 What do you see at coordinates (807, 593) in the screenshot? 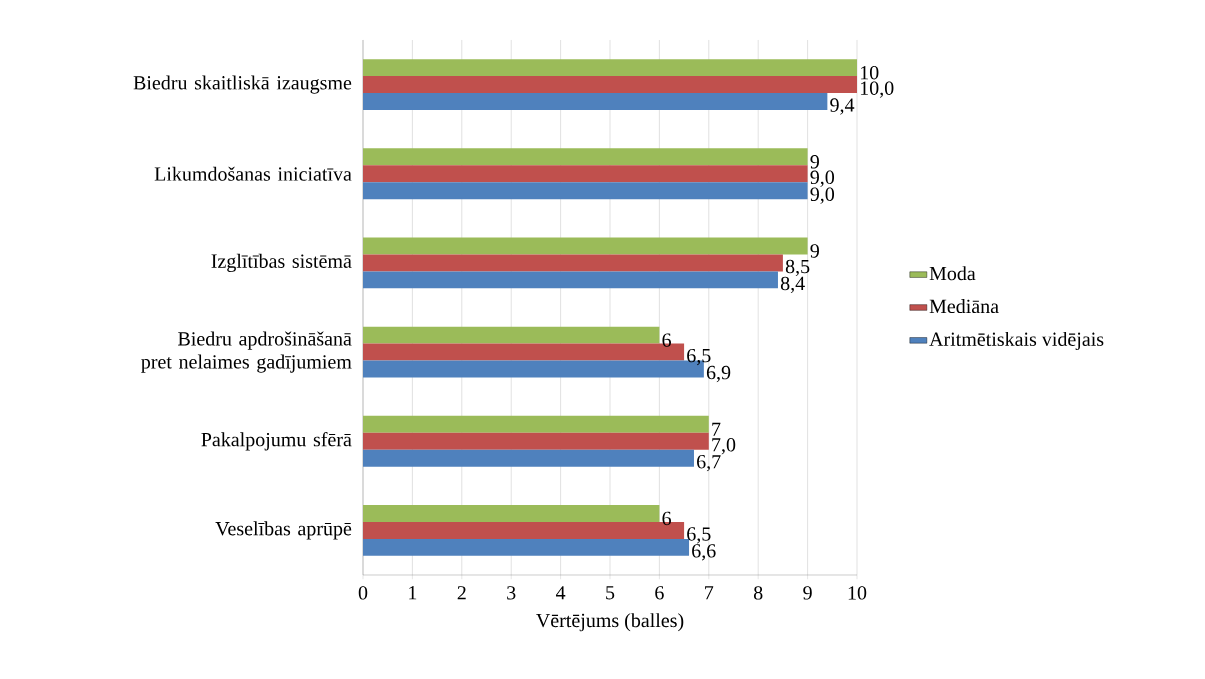
I see `x-tick-label: 9` at bounding box center [807, 593].